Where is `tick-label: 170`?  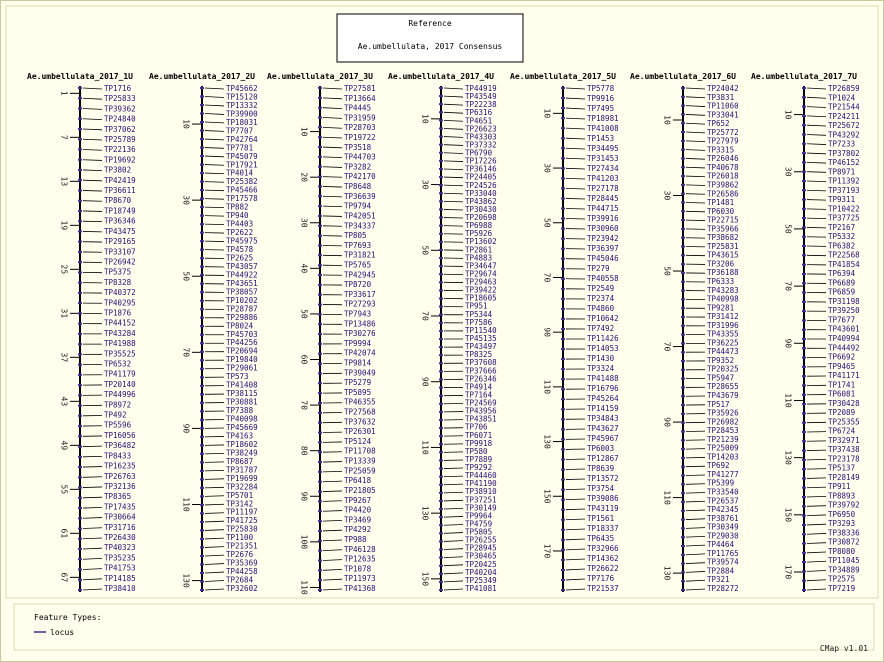 tick-label: 170 is located at coordinates (547, 551).